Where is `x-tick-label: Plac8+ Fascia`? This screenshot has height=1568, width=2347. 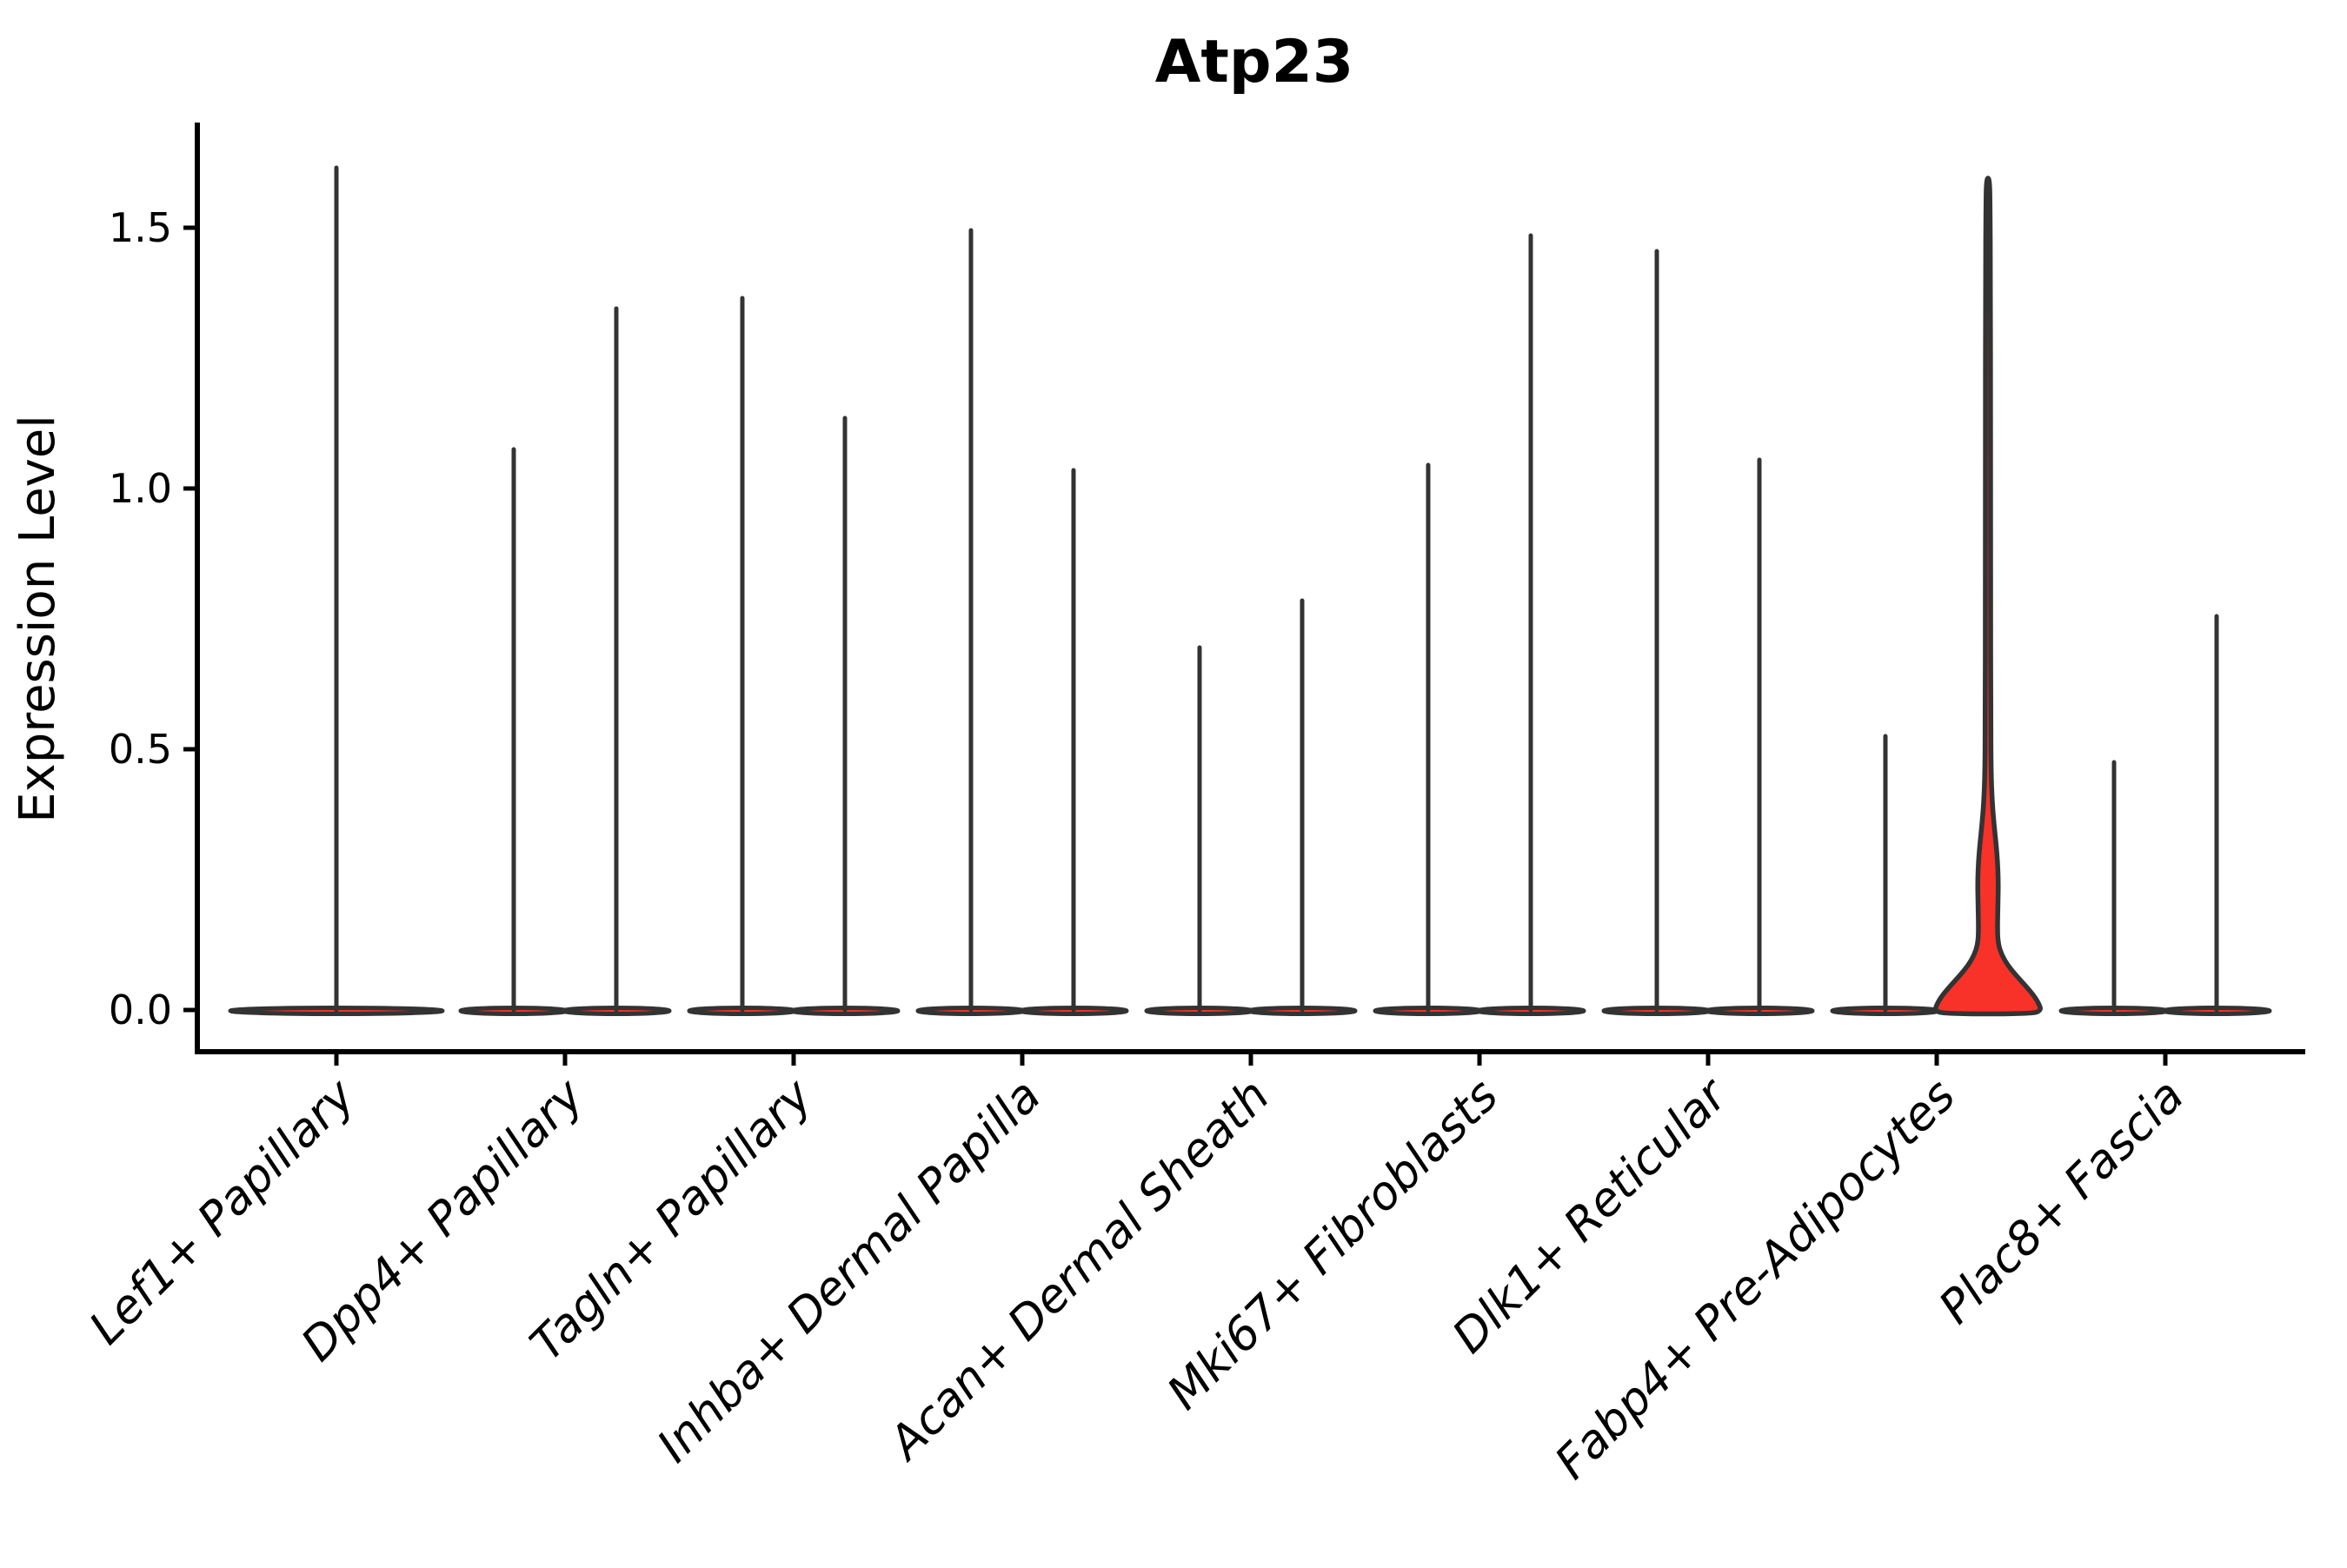 x-tick-label: Plac8+ Fascia is located at coordinates (2061, 1201).